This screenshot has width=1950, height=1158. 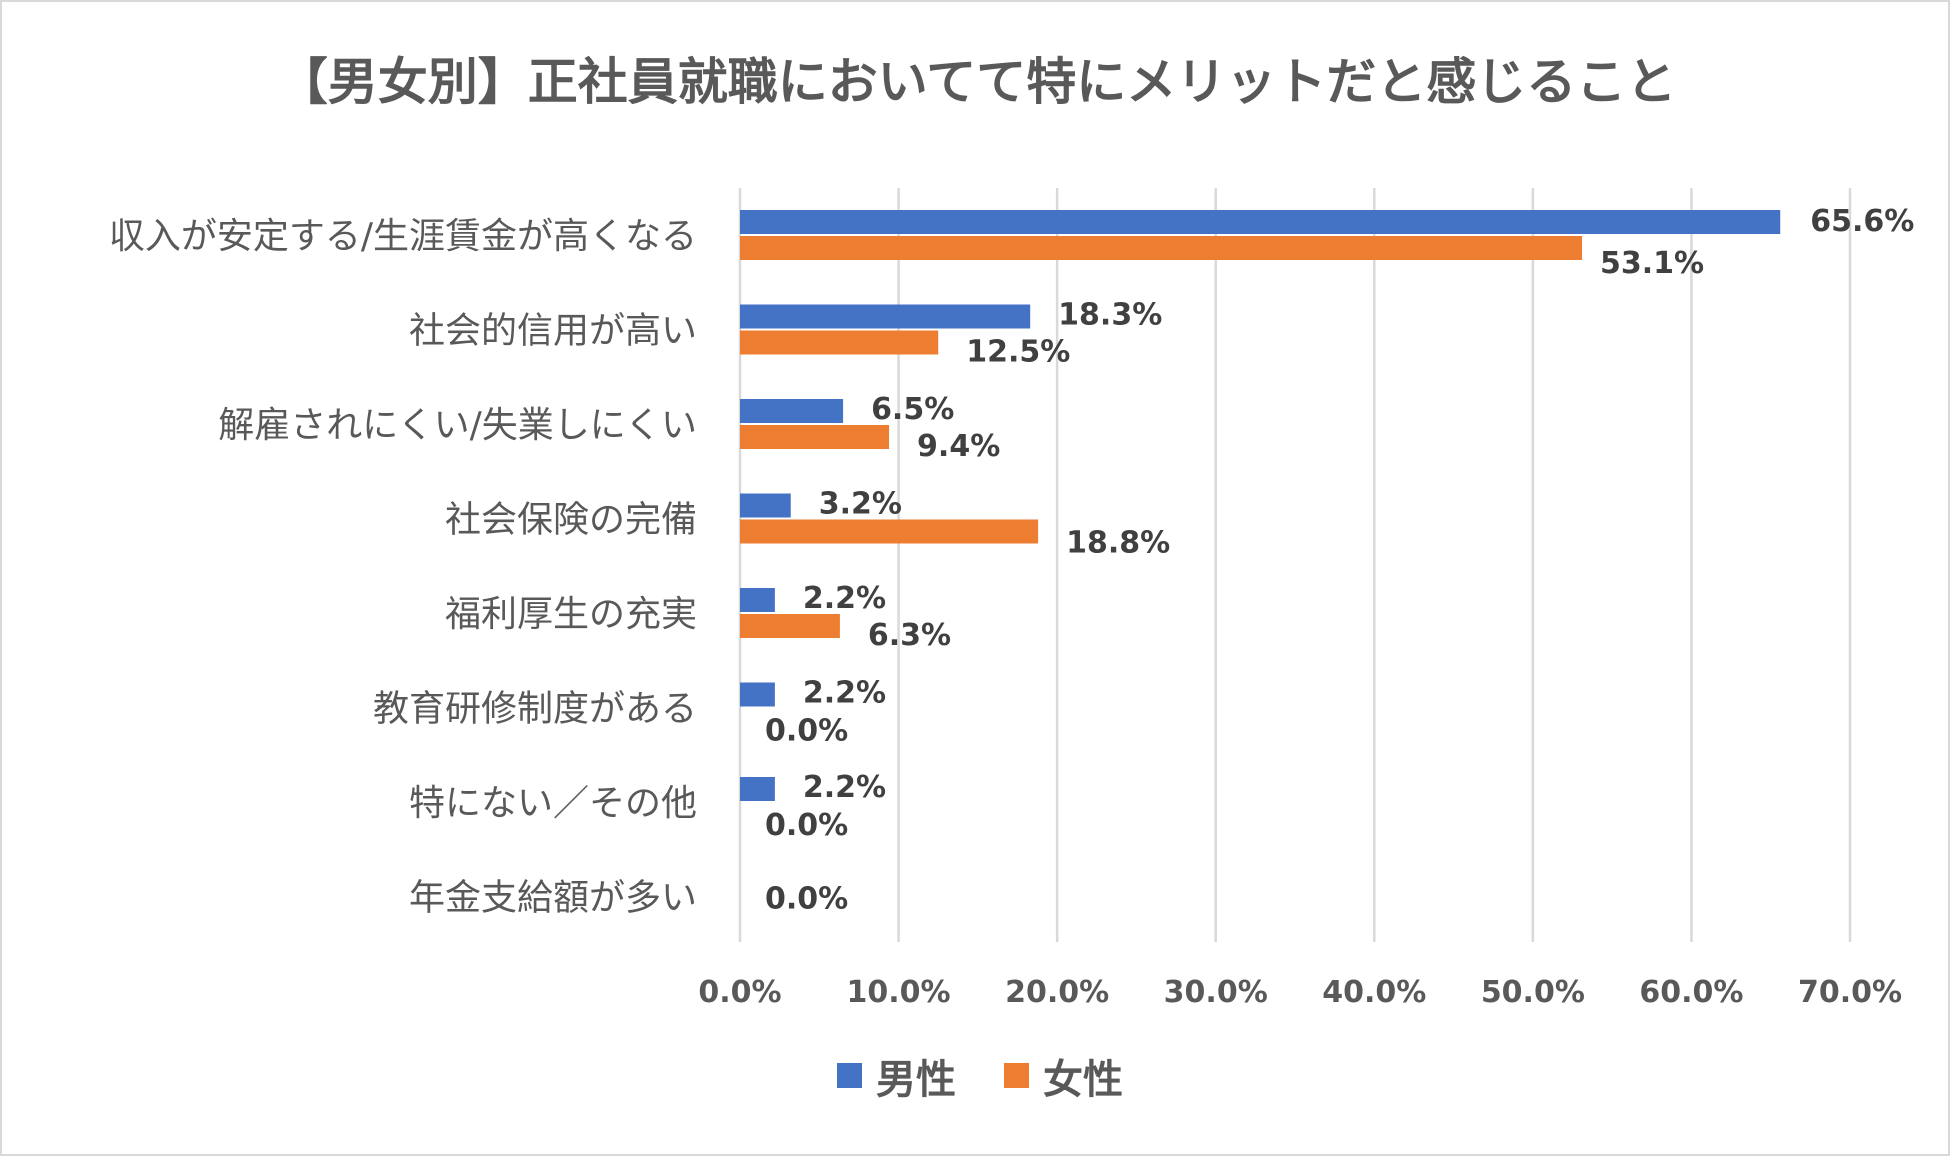 What do you see at coordinates (1850, 992) in the screenshot?
I see `x-tick-label: 70.0%` at bounding box center [1850, 992].